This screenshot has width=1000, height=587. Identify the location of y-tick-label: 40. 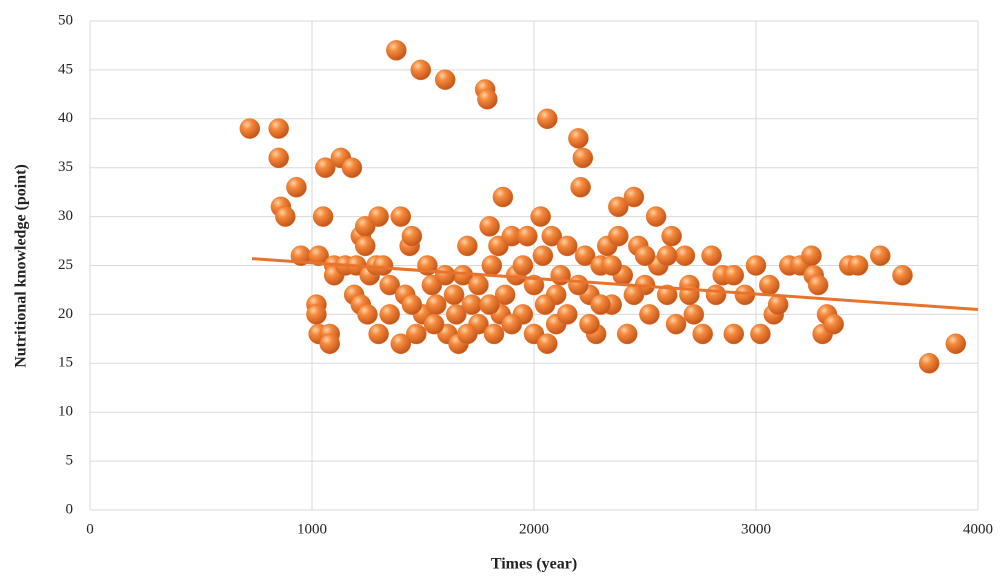
(65, 118).